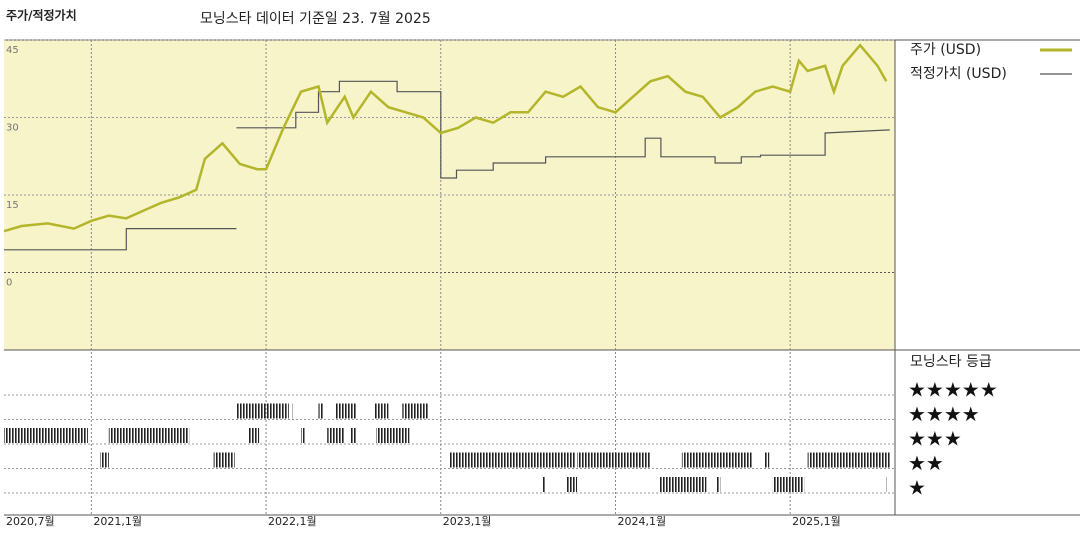 The image size is (1080, 540). Describe the element at coordinates (816, 521) in the screenshot. I see `x-tick-label: 2025,1월` at that location.